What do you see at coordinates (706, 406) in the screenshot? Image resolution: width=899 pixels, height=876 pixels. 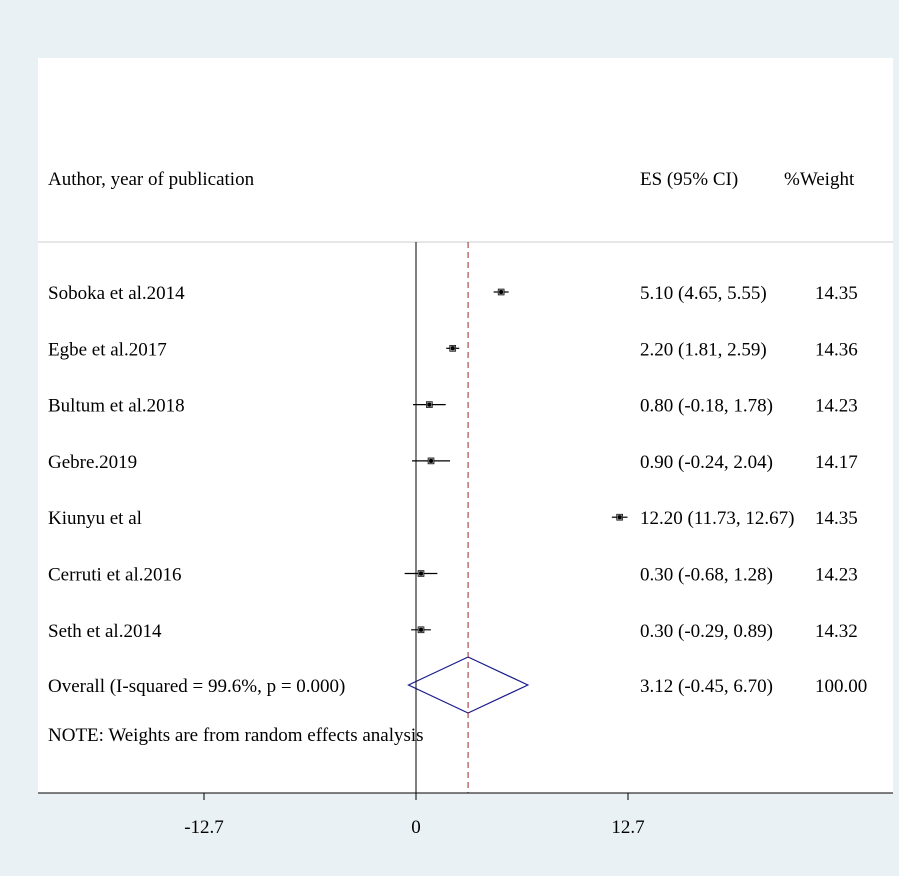 I see `es-ci-text: 0.80 (-0.18, 1.78)` at bounding box center [706, 406].